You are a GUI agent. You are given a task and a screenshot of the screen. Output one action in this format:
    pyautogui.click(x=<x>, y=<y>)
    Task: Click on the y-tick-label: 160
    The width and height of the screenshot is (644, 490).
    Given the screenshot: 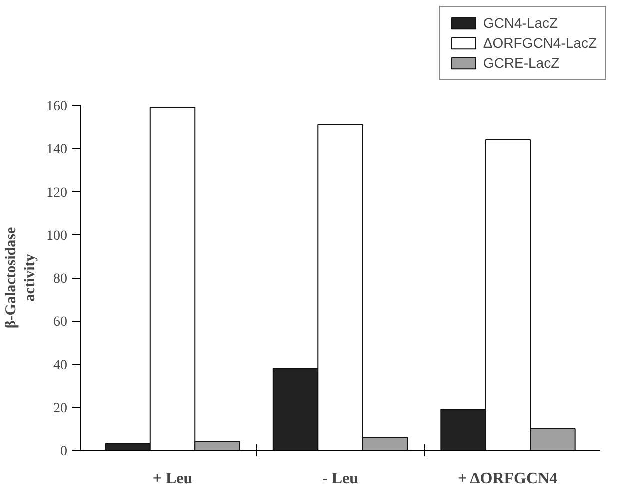 What is the action you would take?
    pyautogui.click(x=57, y=107)
    